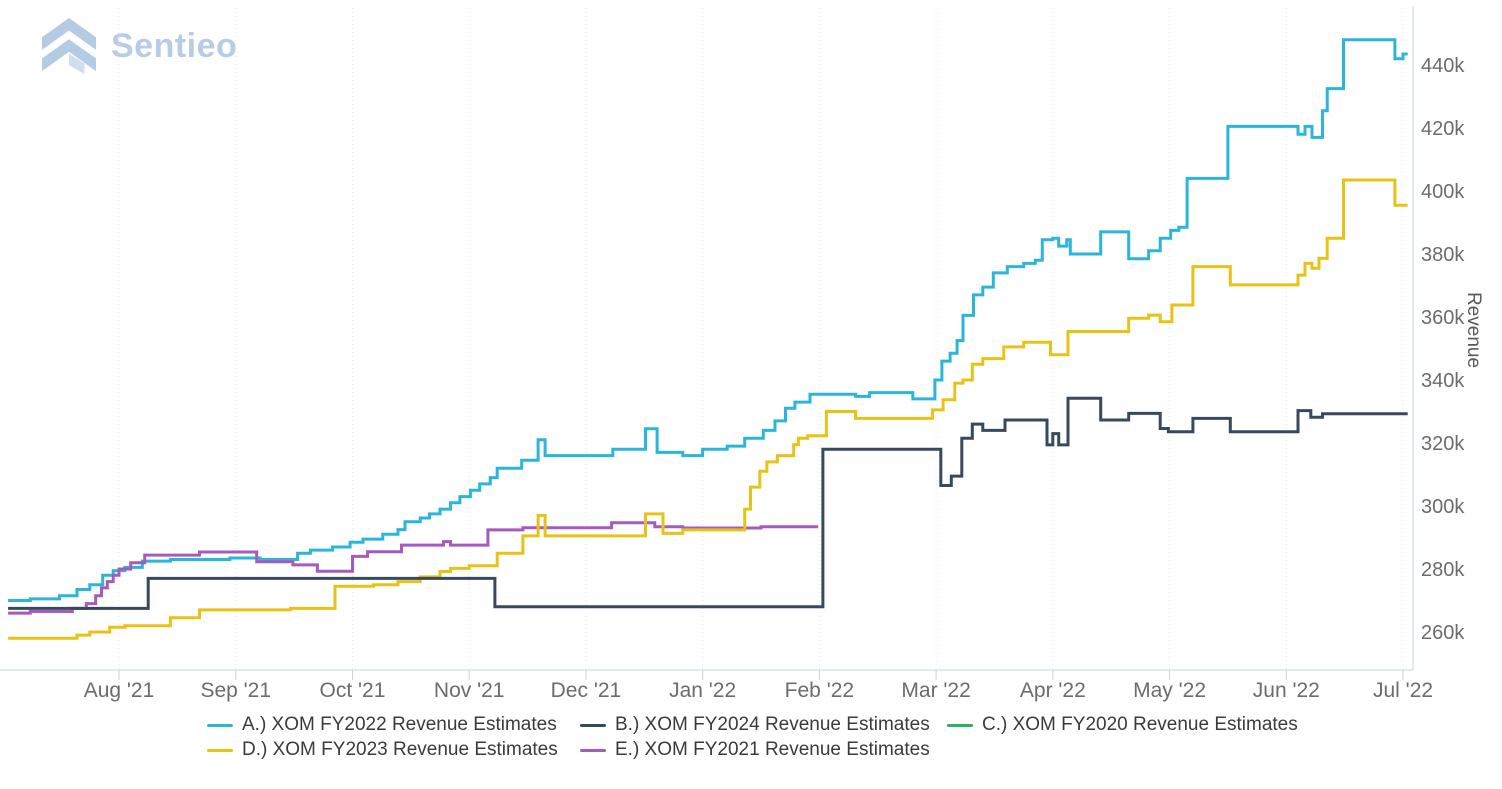 Image resolution: width=1502 pixels, height=789 pixels. Describe the element at coordinates (1127, 750) in the screenshot. I see `legend-spacer` at that location.